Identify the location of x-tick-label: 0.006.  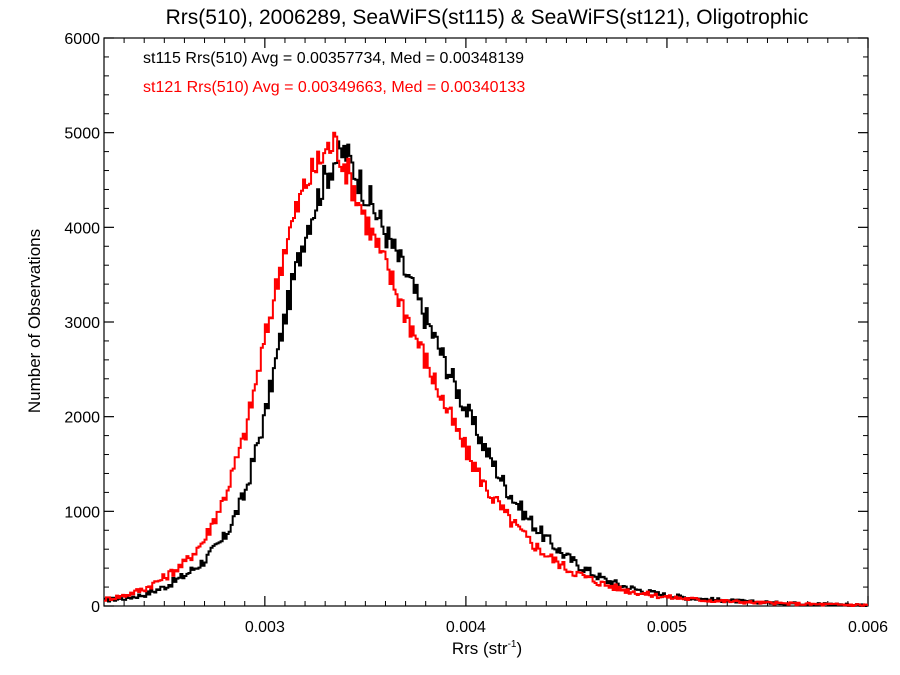
(868, 627).